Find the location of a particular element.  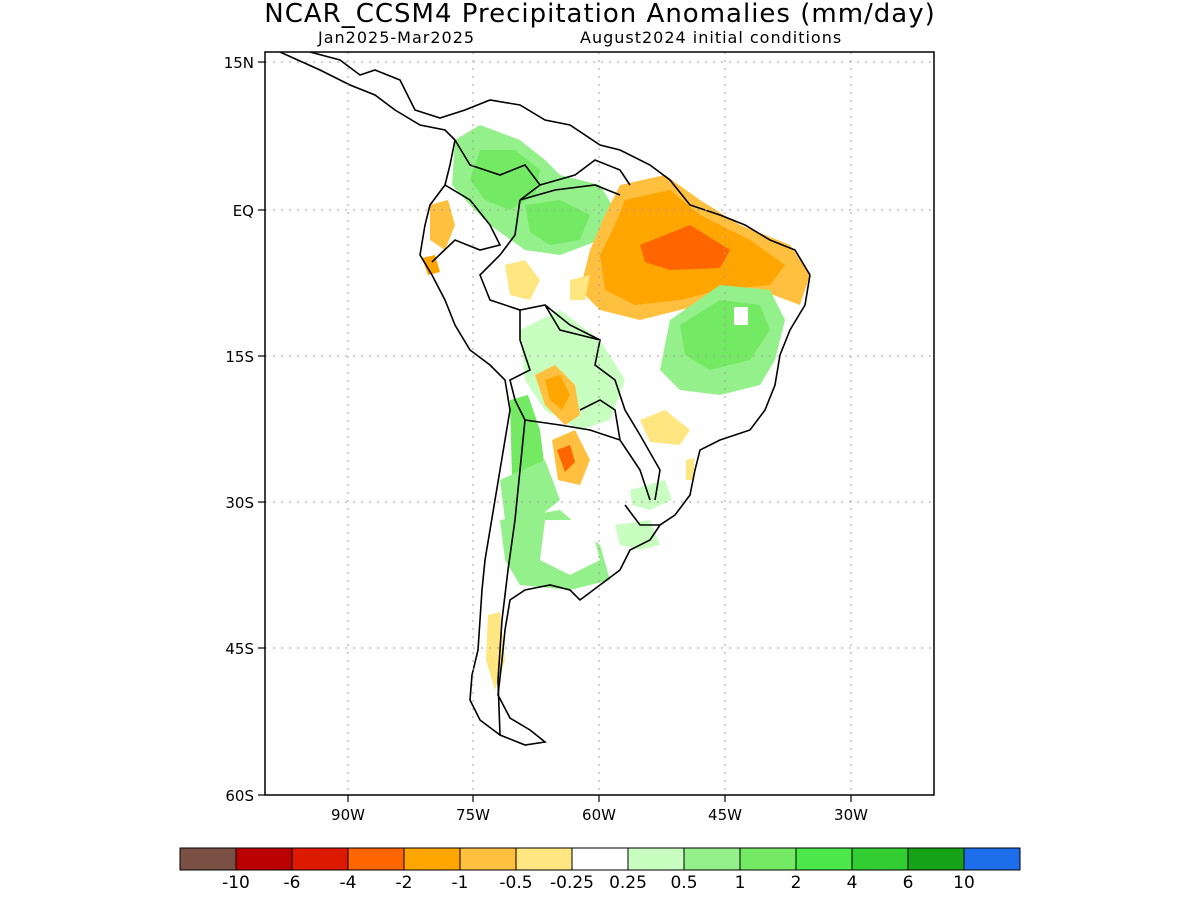

lat-label-15s: 15S is located at coordinates (239, 357).